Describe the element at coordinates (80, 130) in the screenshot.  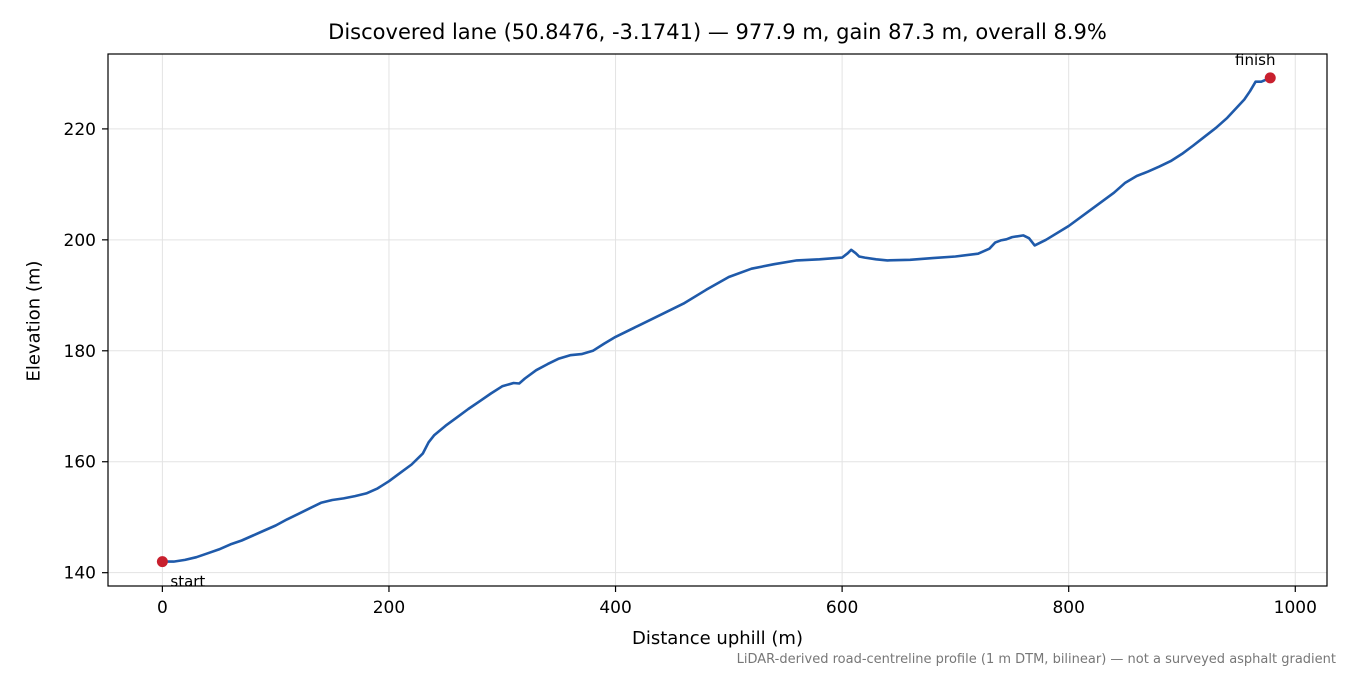
I see `y-tick-label: 220` at that location.